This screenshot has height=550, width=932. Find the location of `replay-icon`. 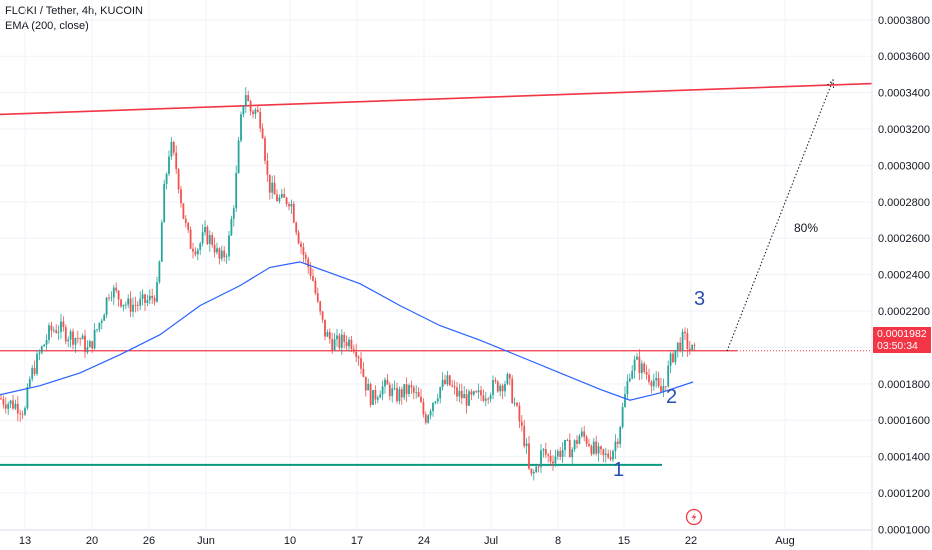

replay-icon is located at coordinates (694, 517).